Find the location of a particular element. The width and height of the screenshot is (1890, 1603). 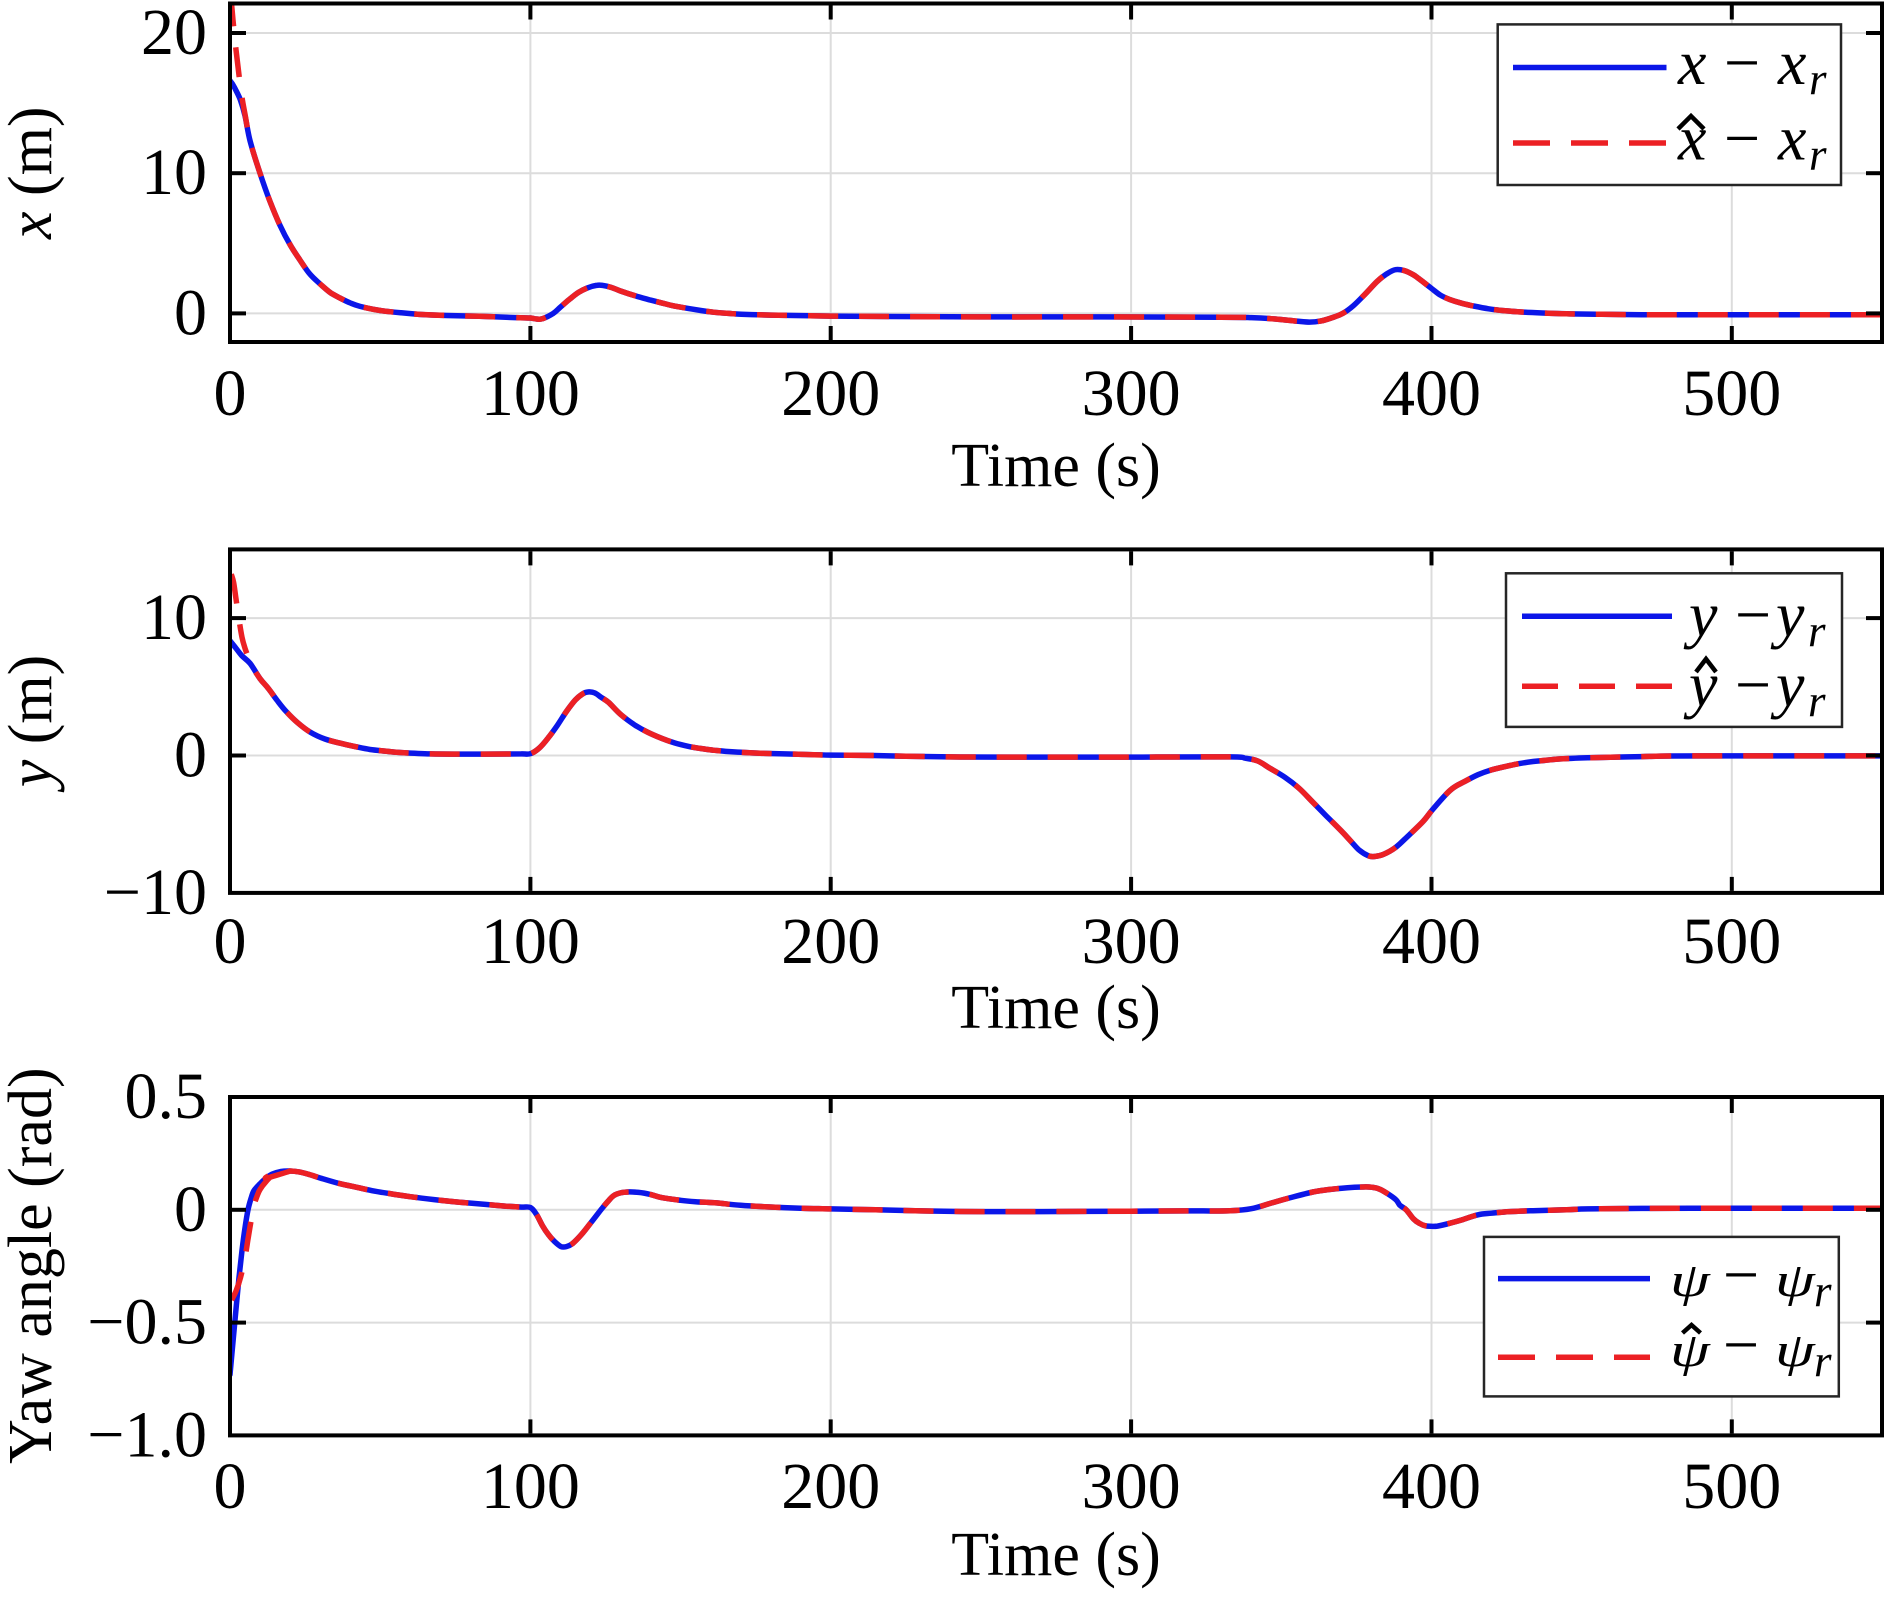

svg-text: −10 is located at coordinates (155, 892).